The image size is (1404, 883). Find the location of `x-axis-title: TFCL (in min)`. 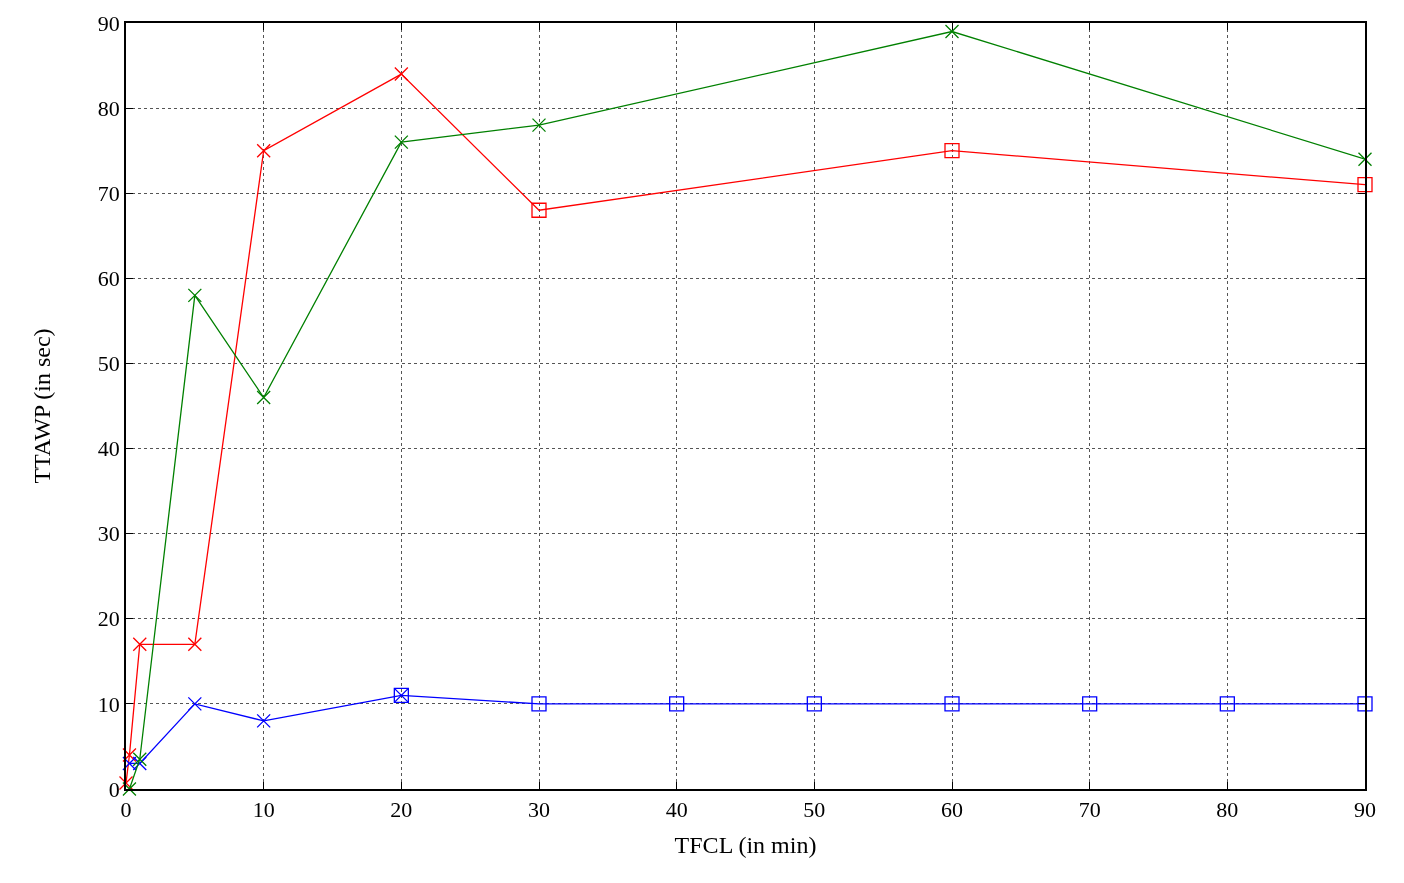

x-axis-title: TFCL (in min) is located at coordinates (745, 844).